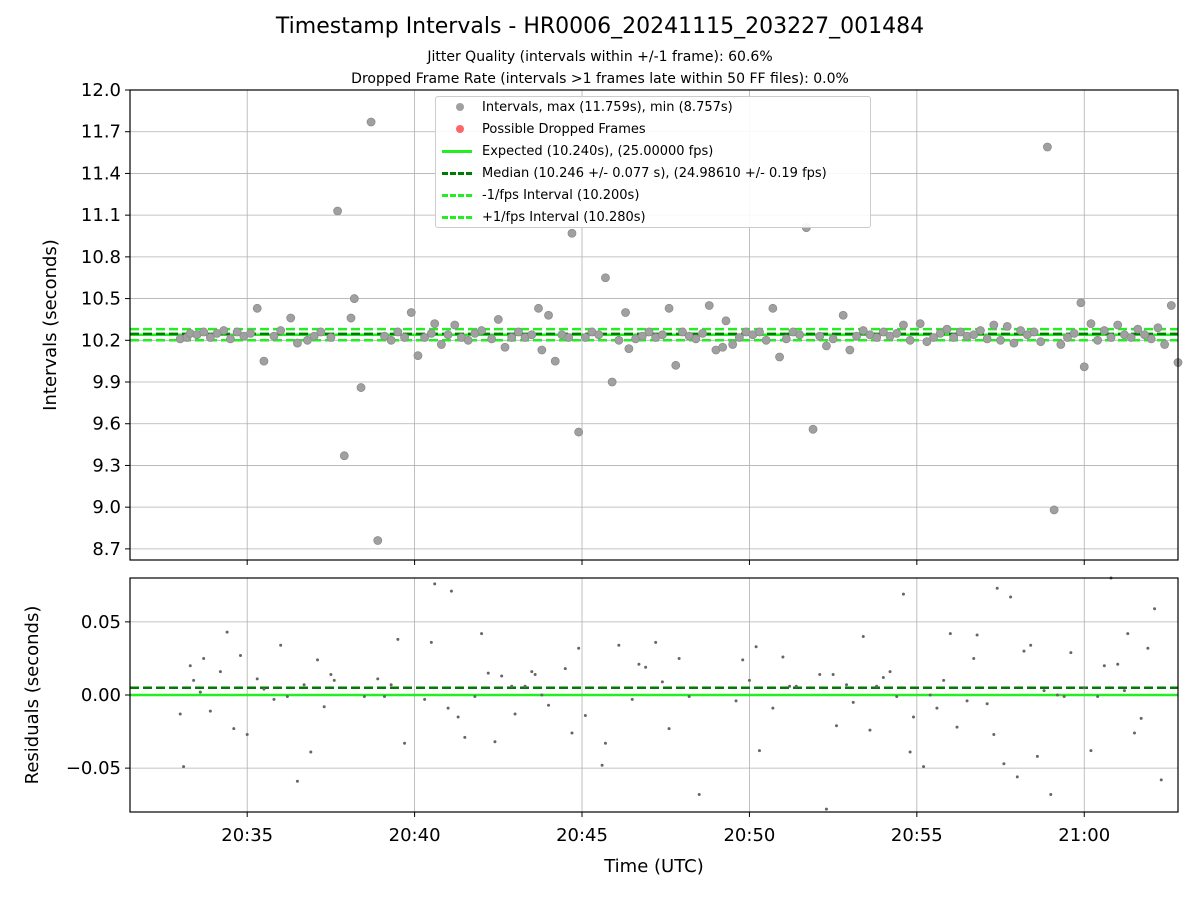 The height and width of the screenshot is (900, 1200). What do you see at coordinates (665, 835) in the screenshot?
I see `bottom-x-ticks: 20:35 20:40 20:45 20:50 20:55 21:00` at bounding box center [665, 835].